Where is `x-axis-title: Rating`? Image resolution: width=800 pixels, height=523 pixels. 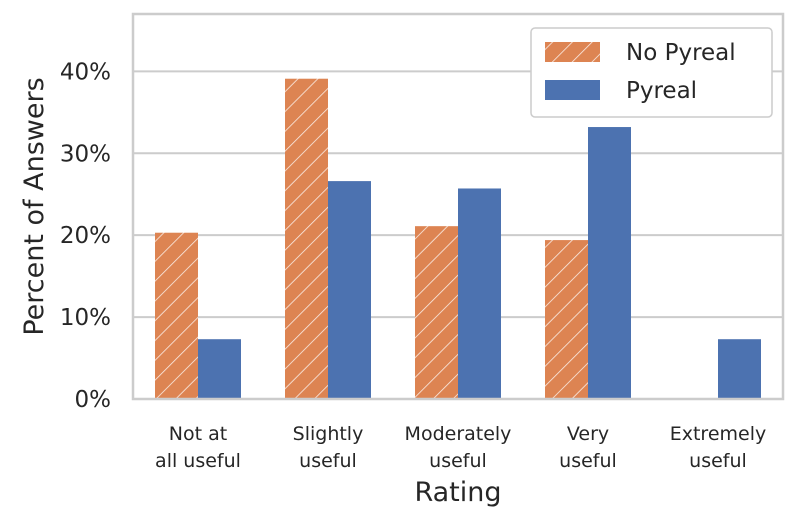
x-axis-title: Rating is located at coordinates (457, 492).